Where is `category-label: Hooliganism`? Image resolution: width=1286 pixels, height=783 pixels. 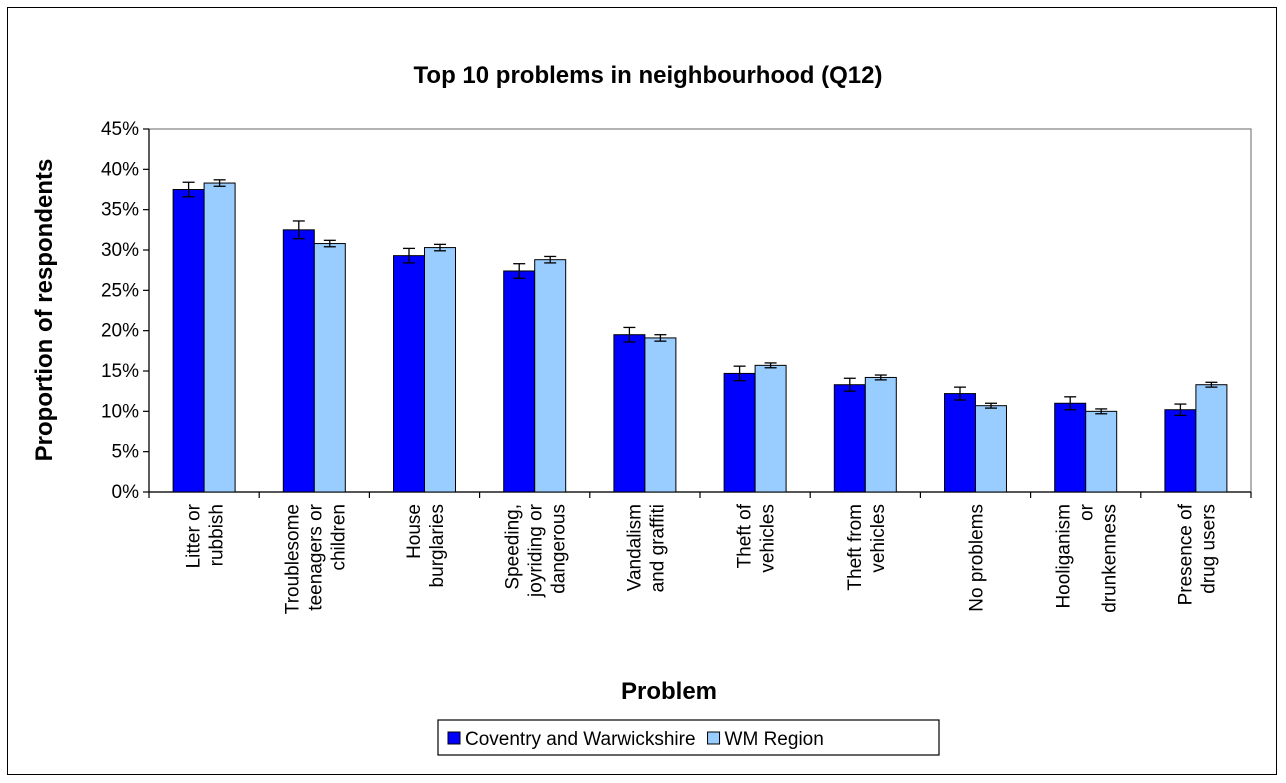 category-label: Hooliganism is located at coordinates (1064, 556).